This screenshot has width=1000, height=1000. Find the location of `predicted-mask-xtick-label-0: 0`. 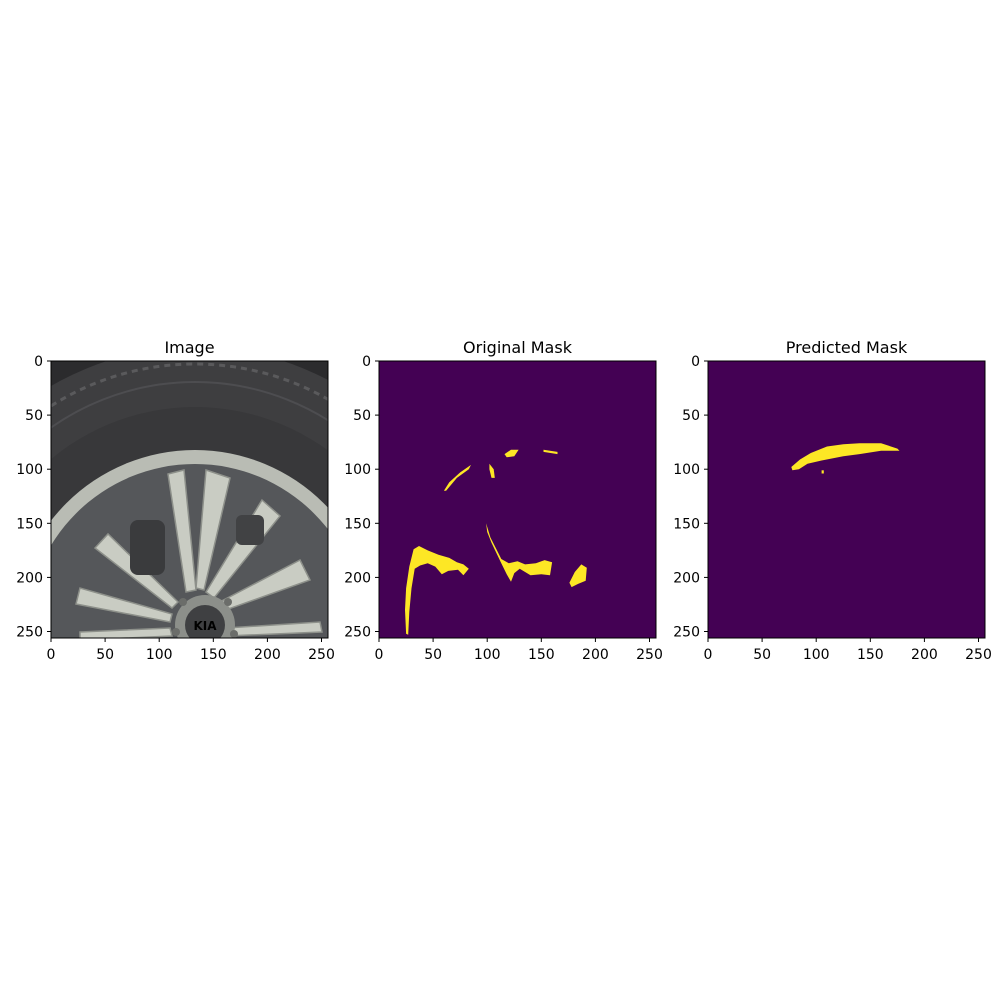

predicted-mask-xtick-label-0: 0 is located at coordinates (708, 655).